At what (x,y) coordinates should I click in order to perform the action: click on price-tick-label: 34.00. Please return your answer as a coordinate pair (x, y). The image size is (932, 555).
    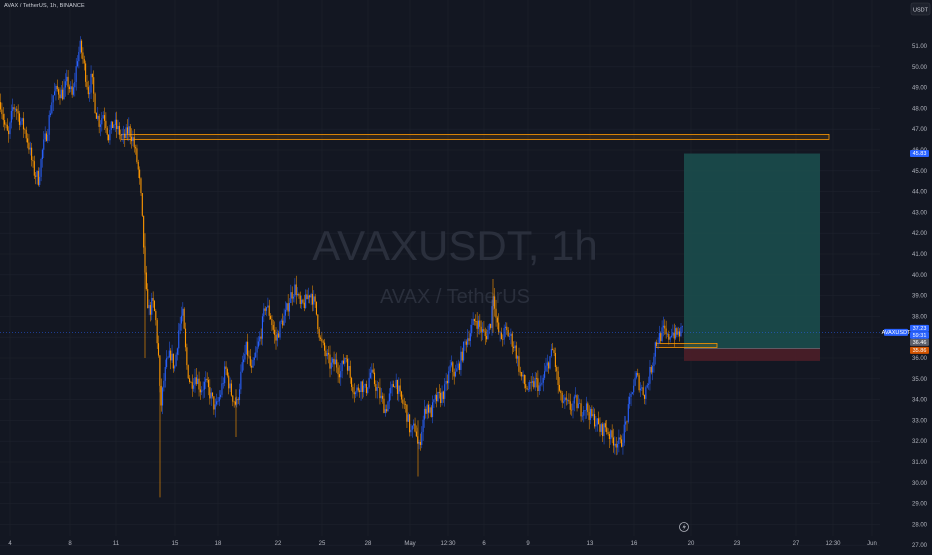
    Looking at the image, I should click on (920, 401).